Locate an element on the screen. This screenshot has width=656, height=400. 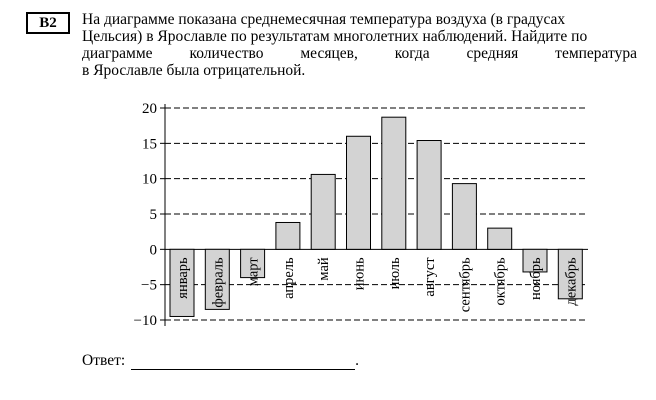
y-tick-label: 10 is located at coordinates (149, 180).